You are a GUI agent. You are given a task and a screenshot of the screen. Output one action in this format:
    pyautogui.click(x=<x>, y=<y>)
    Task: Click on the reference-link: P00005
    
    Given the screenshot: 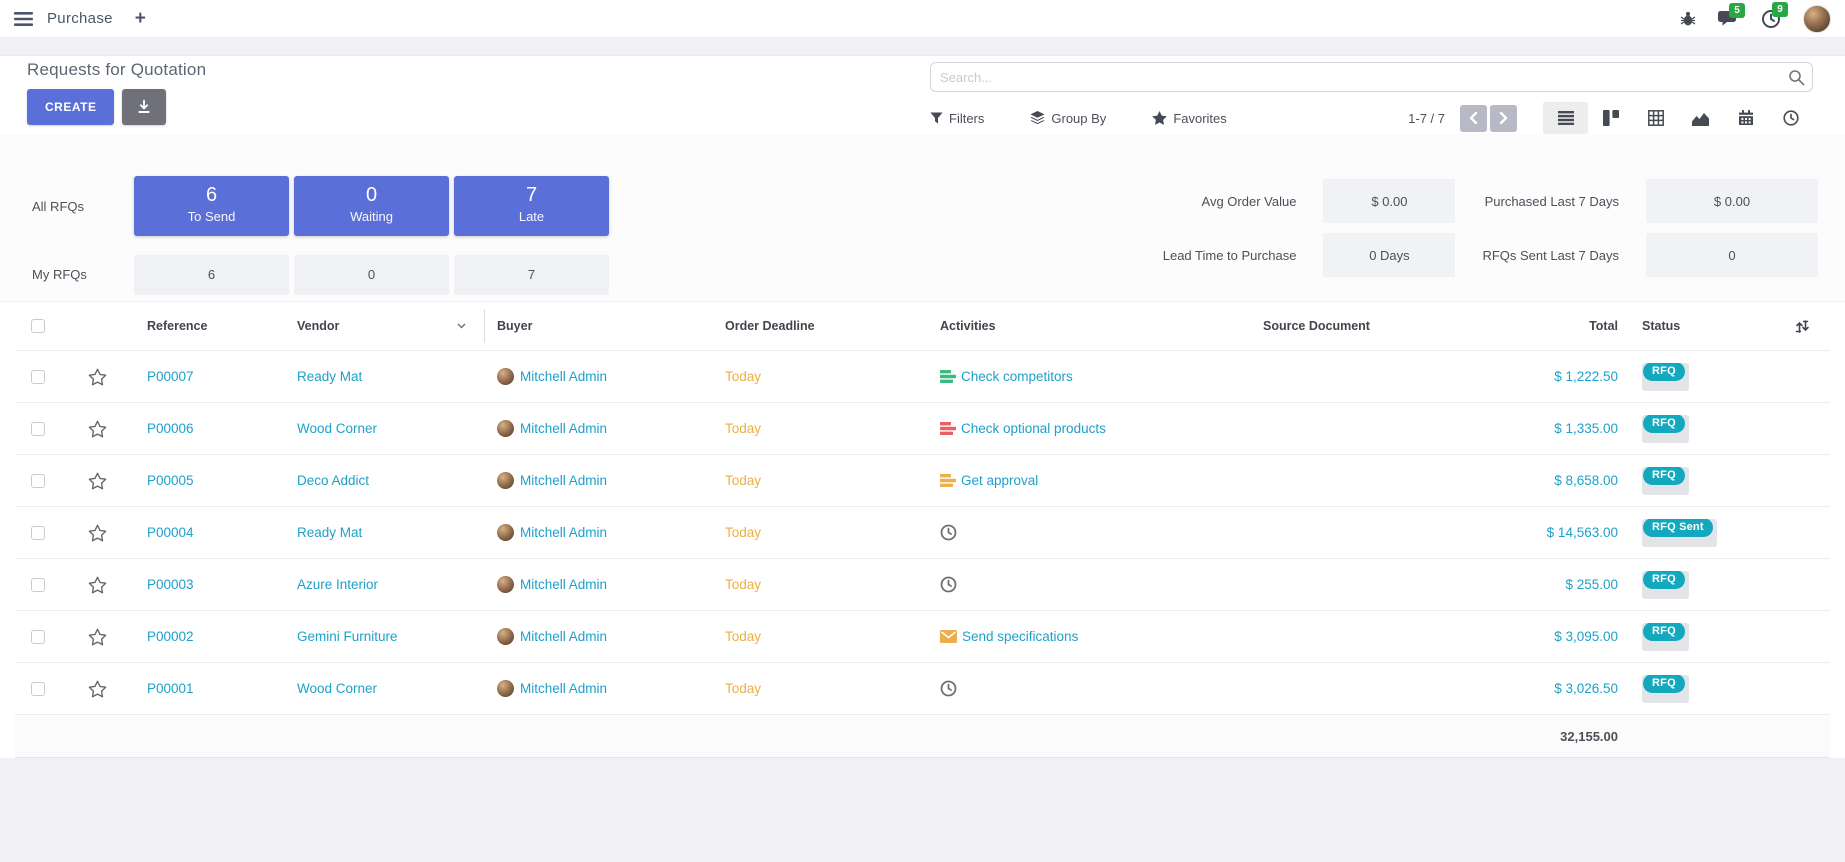 What is the action you would take?
    pyautogui.click(x=170, y=480)
    